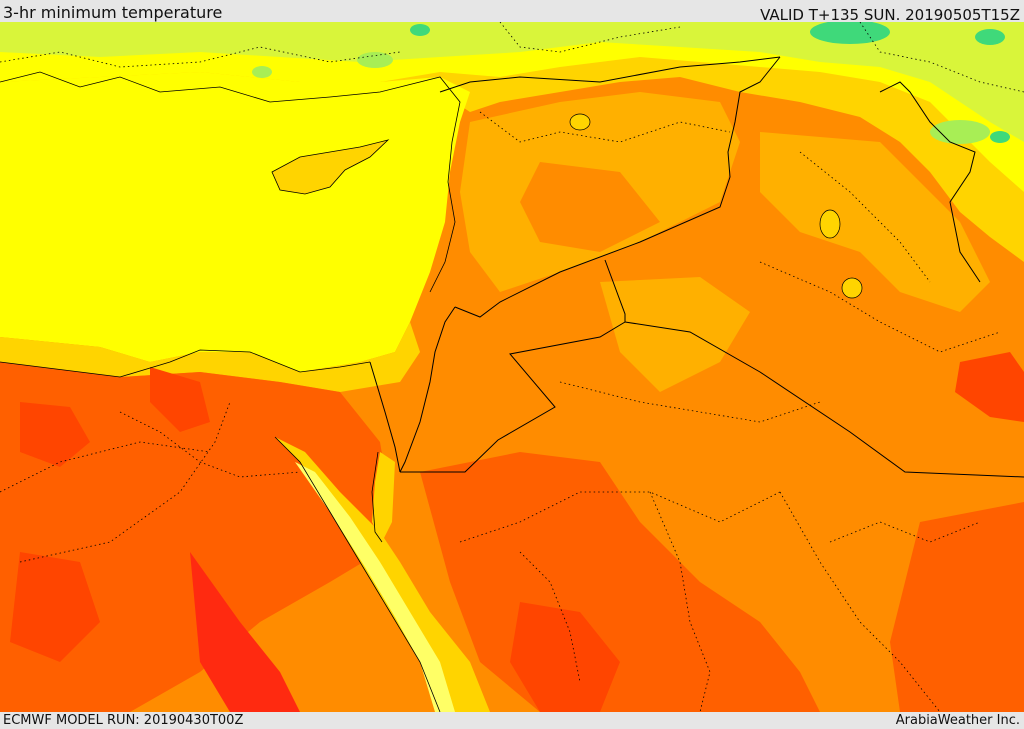 This screenshot has height=729, width=1024. What do you see at coordinates (123, 720) in the screenshot?
I see `model-run: ECMWF MODEL RUN: 20190430T00Z` at bounding box center [123, 720].